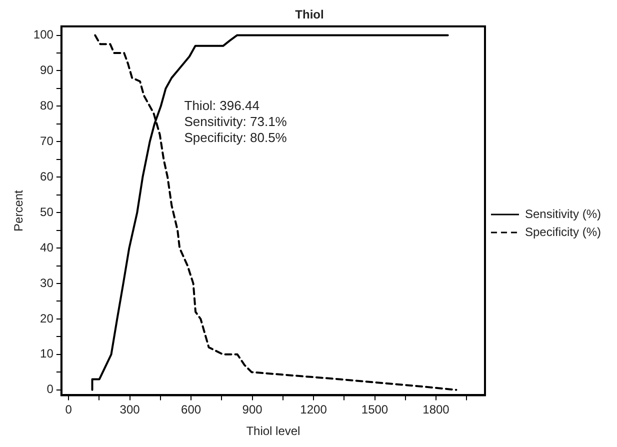  What do you see at coordinates (374, 409) in the screenshot?
I see `x-tick-label: 1500` at bounding box center [374, 409].